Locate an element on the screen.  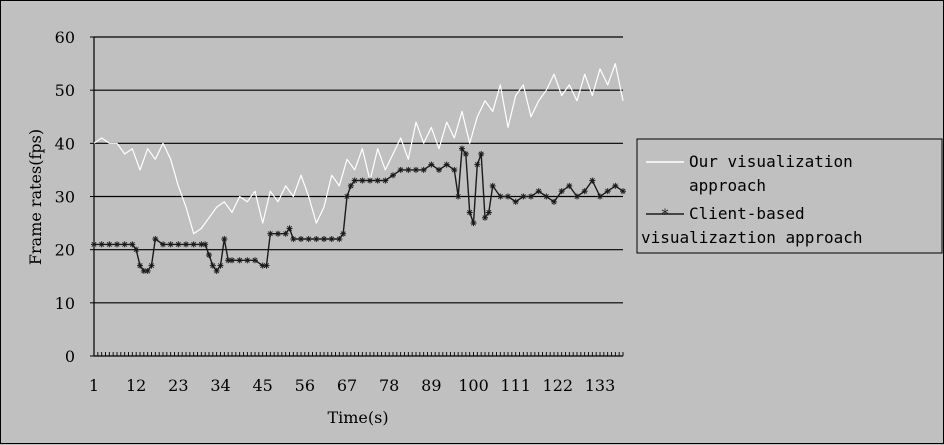
x-tick-label-133: 133 is located at coordinates (600, 385).